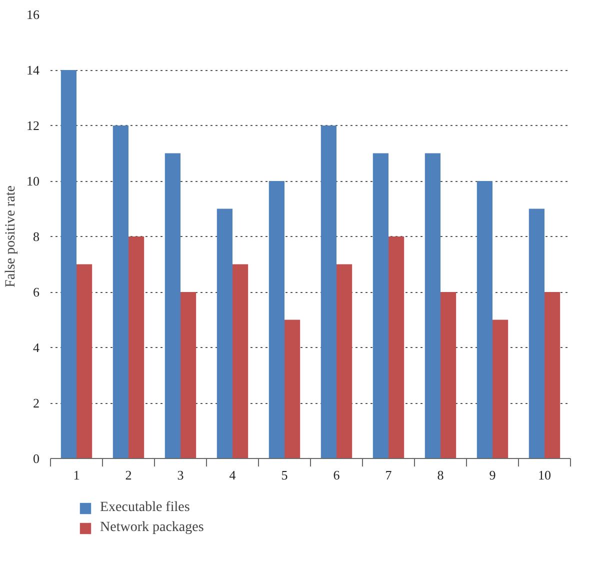 This screenshot has height=584, width=599. I want to click on x-tick-label: 2, so click(128, 475).